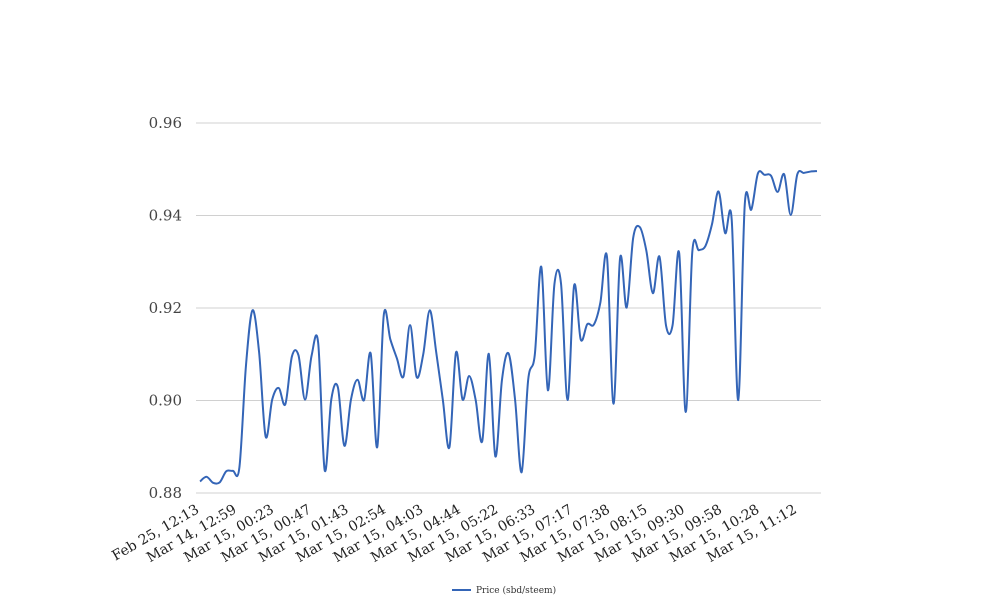 This screenshot has width=1008, height=616. Describe the element at coordinates (516, 590) in the screenshot. I see `legend-label: Price (sbd/steem)` at that location.